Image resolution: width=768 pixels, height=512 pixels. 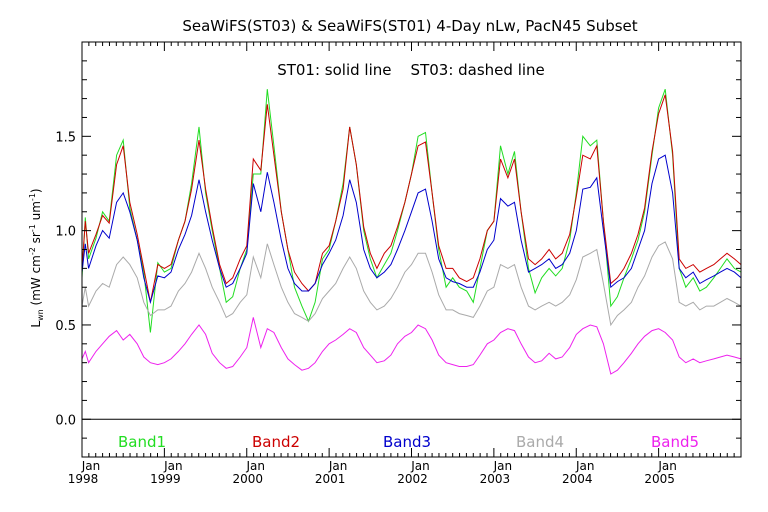 I want to click on legend-label-band5: Band5, so click(x=675, y=442).